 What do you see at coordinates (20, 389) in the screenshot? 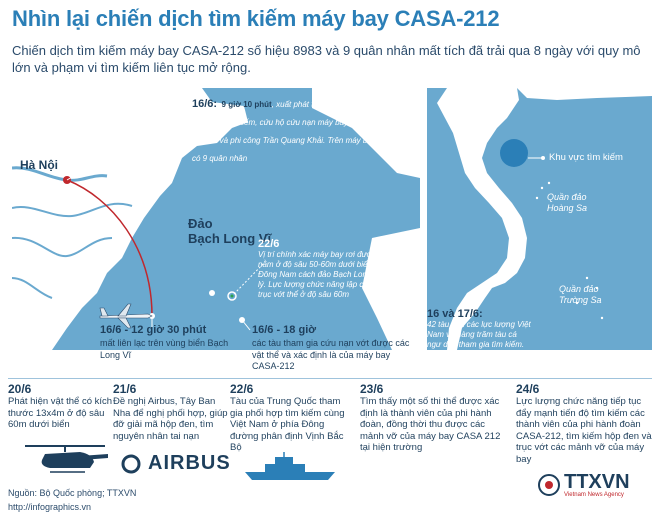
I see `timeline-date: 20/6` at bounding box center [20, 389].